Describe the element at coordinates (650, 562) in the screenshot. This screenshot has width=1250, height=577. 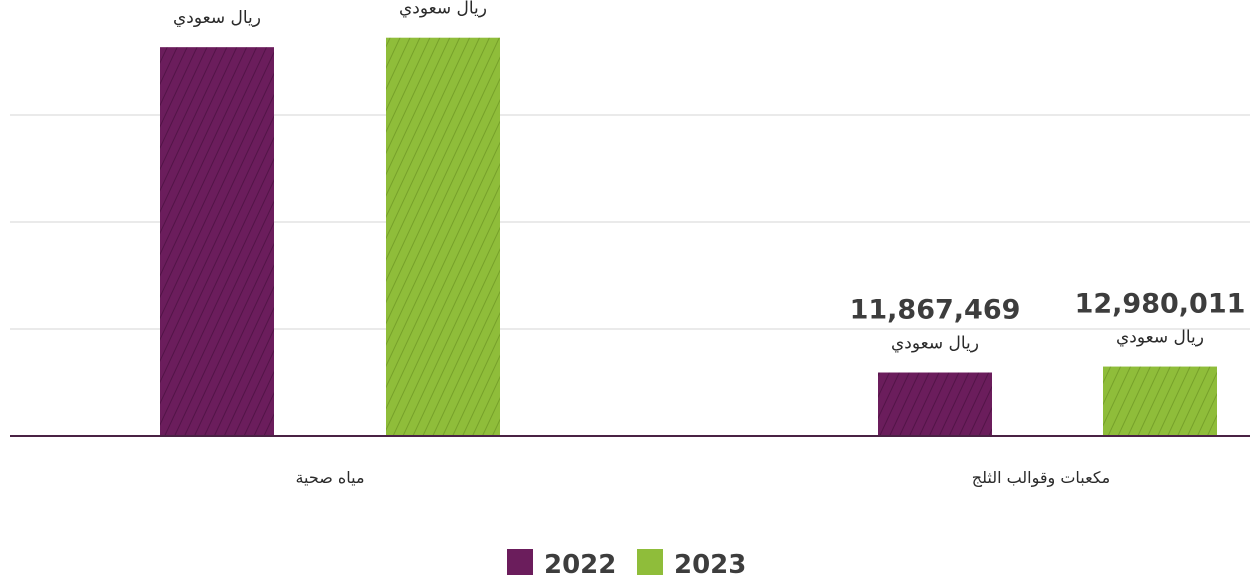
I see `legend-swatch-2023` at that location.